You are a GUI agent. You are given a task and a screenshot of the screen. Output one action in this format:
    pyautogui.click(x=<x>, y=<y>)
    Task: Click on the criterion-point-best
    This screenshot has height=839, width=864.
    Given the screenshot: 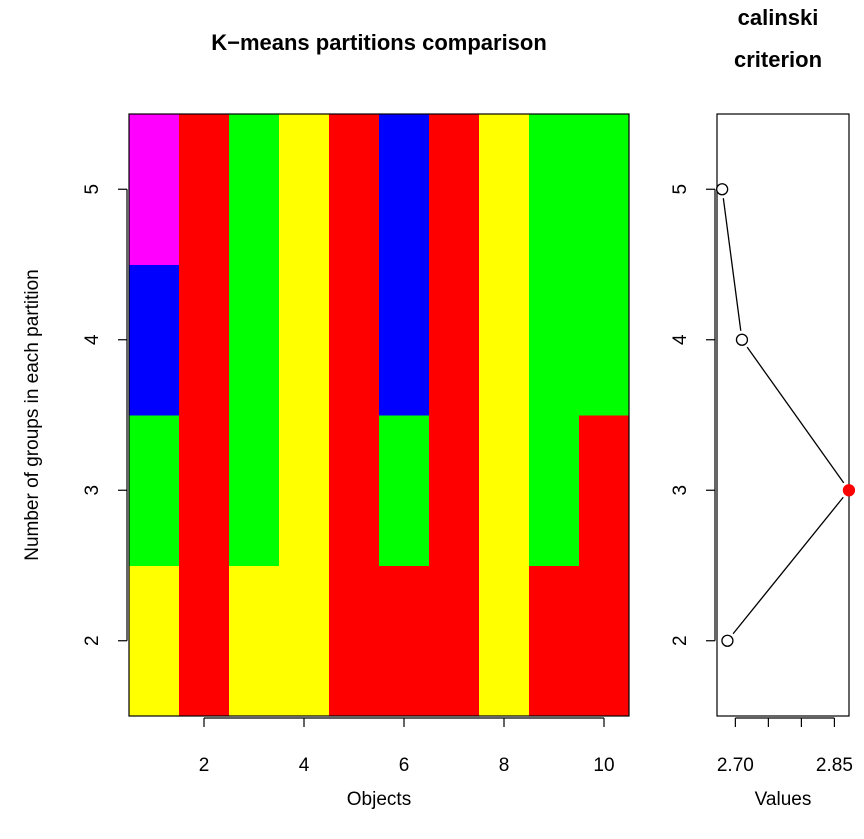 What is the action you would take?
    pyautogui.click(x=849, y=490)
    